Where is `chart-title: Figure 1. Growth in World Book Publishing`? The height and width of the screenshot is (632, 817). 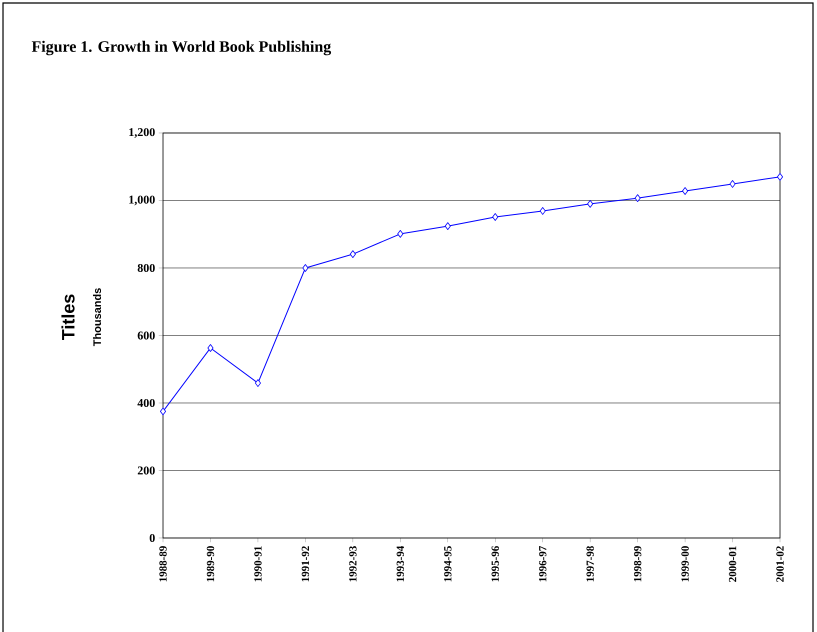
chart-title: Figure 1. Growth in World Book Publishing is located at coordinates (182, 48).